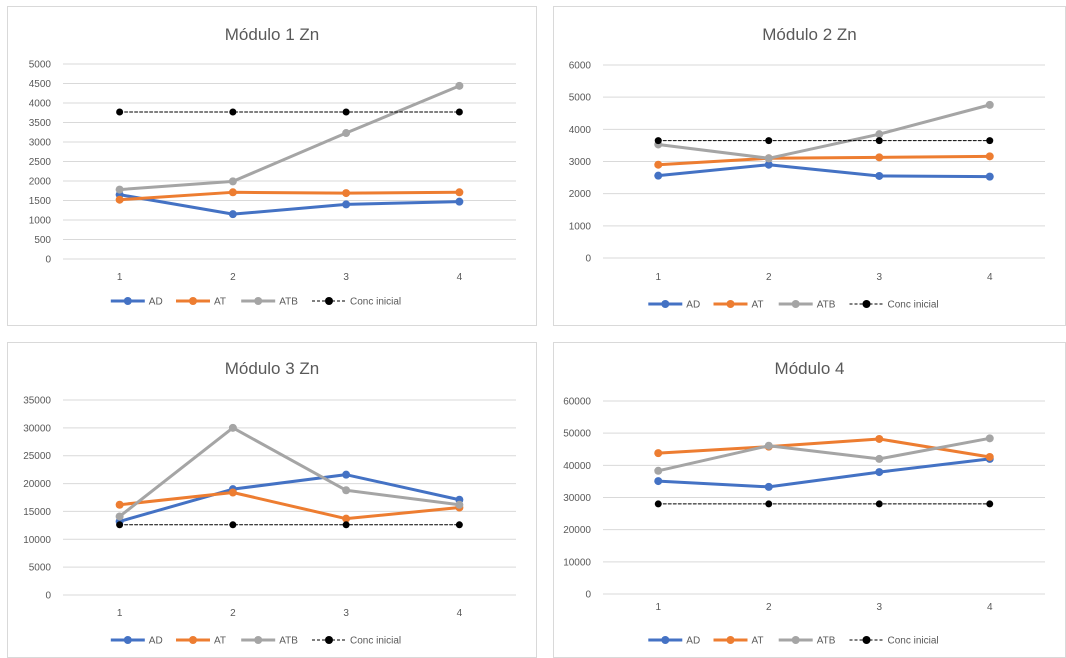  I want to click on y-tick-label: 2000, so click(40, 182).